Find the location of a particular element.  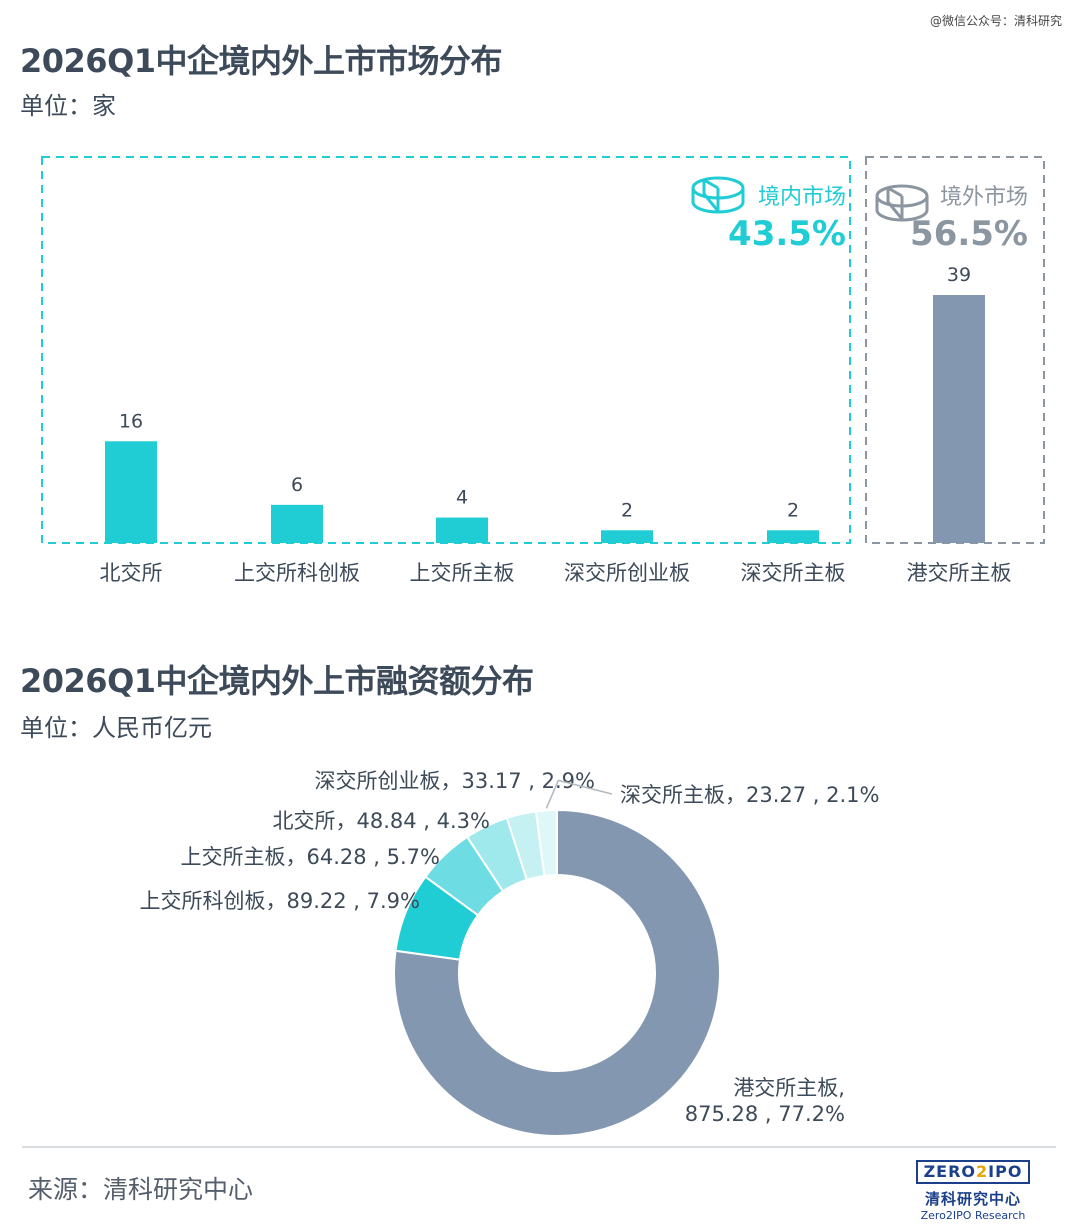

slice-label: 上交所主板，64.28 , 5.7% is located at coordinates (311, 857).